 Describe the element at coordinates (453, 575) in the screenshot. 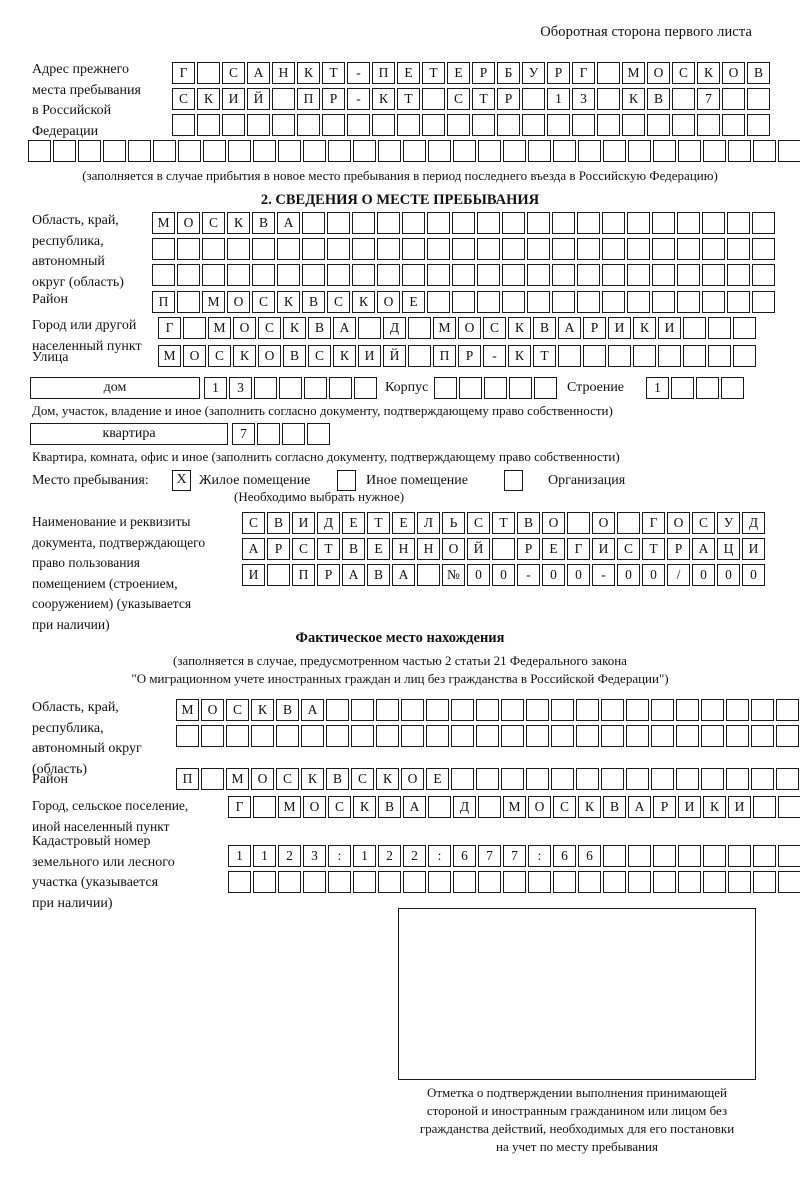

I see `document-r3-cell-9: №` at that location.